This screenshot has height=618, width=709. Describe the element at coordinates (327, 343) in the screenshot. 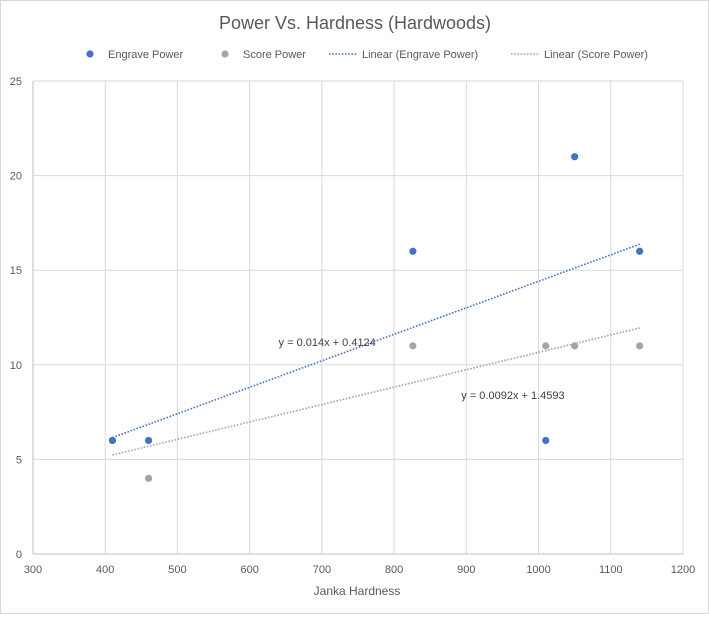

I see `trendline-equation-engrave-power: y = 0.014x + 0.4124` at that location.